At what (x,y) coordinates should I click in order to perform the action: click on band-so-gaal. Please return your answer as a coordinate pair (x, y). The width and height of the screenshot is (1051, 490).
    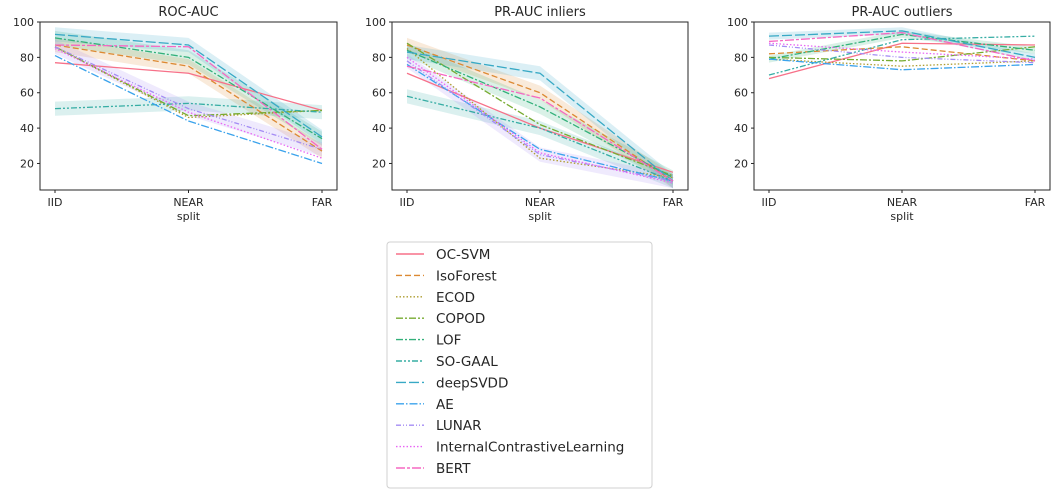
    Looking at the image, I should click on (540, 139).